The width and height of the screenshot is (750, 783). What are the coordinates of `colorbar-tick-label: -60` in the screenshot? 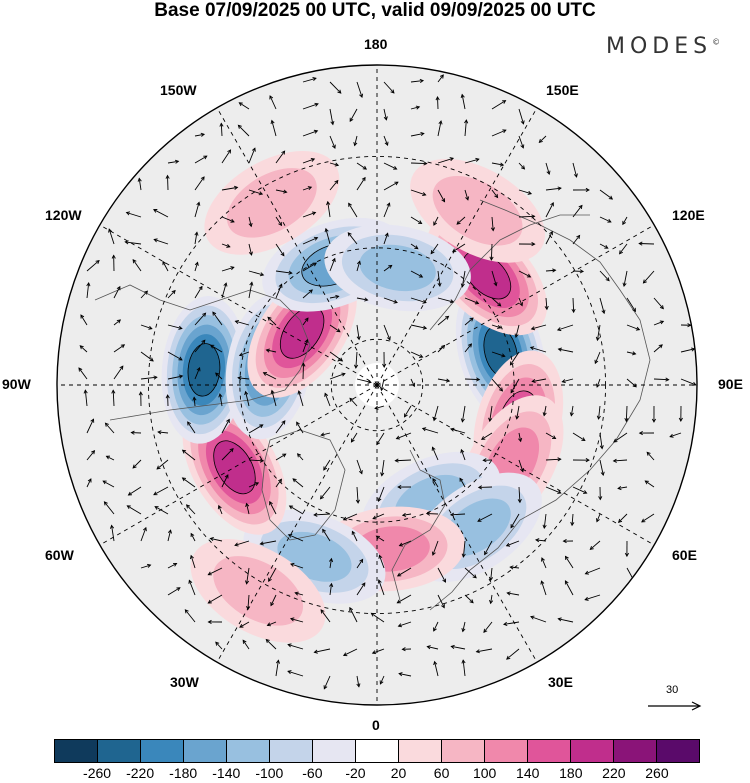 It's located at (312, 773).